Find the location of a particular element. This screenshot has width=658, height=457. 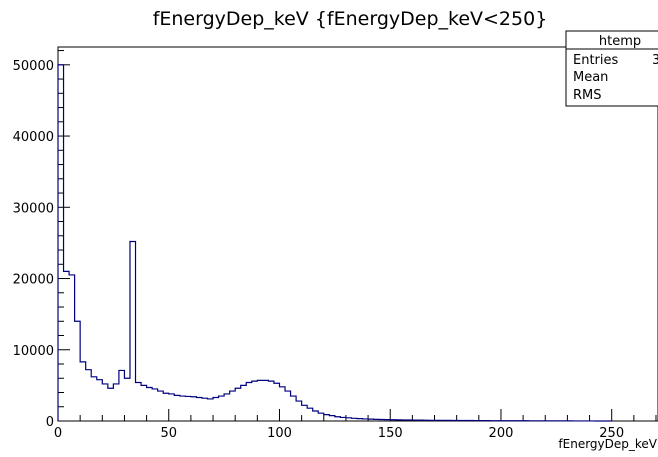

y-tick-label: 0 is located at coordinates (50, 422).